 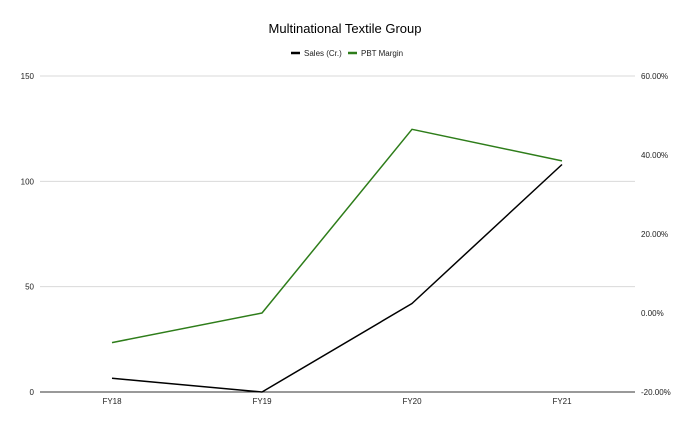 What do you see at coordinates (29, 287) in the screenshot?
I see `left-tick-label: 50` at bounding box center [29, 287].